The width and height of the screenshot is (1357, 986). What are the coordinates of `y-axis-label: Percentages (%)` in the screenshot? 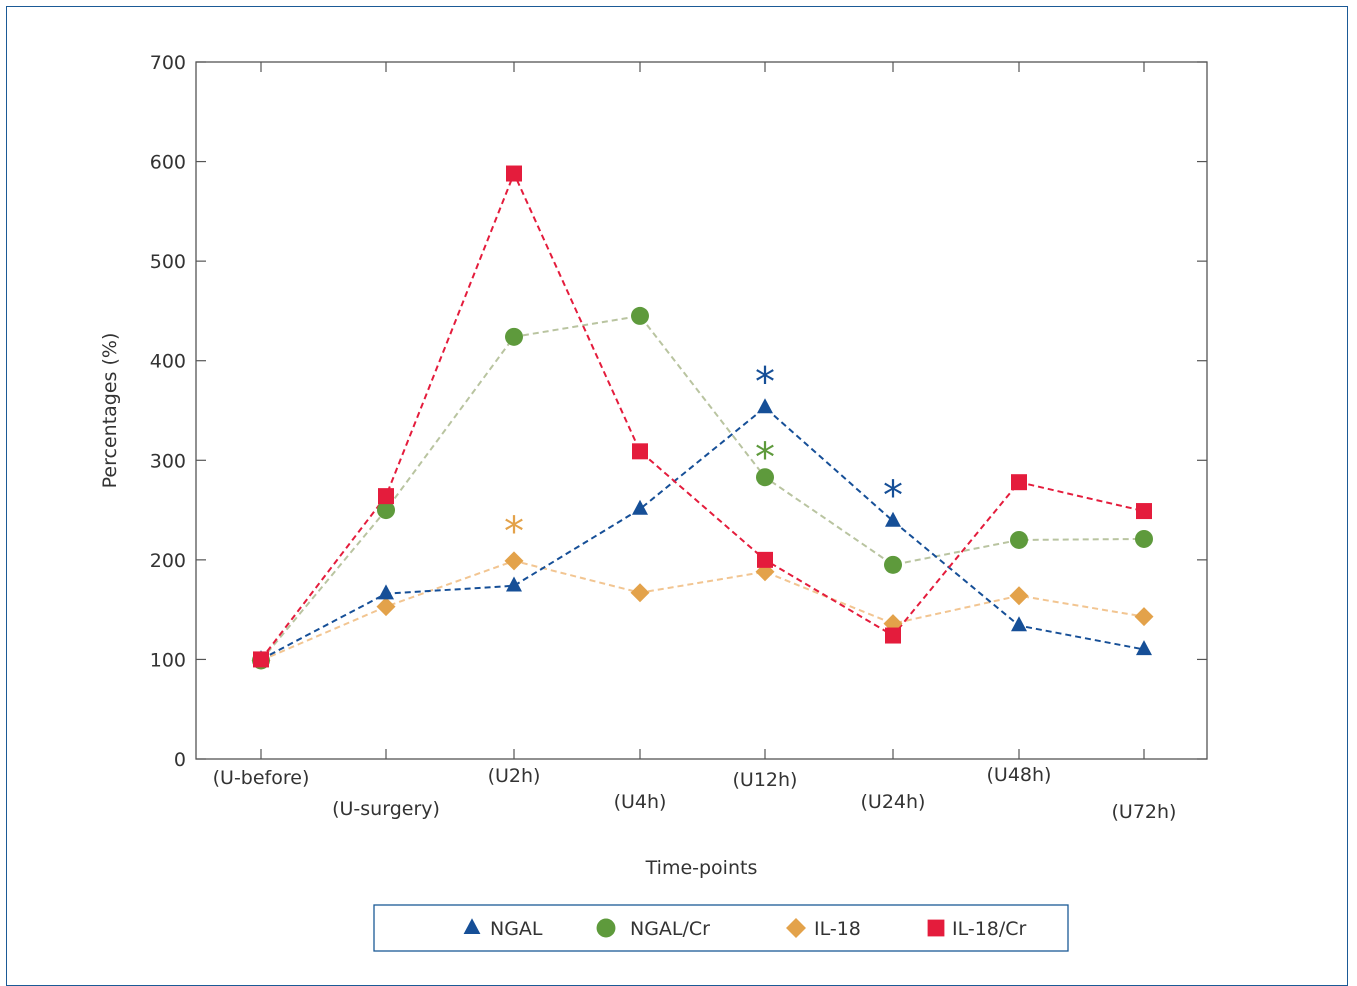 It's located at (110, 411).